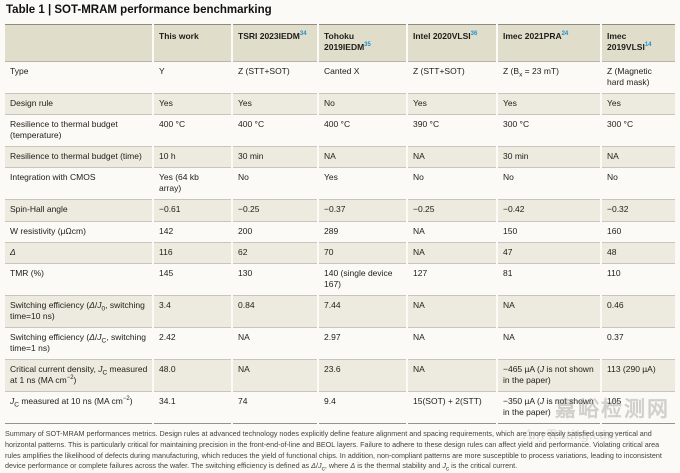  Describe the element at coordinates (637, 279) in the screenshot. I see `cell: 110` at that location.